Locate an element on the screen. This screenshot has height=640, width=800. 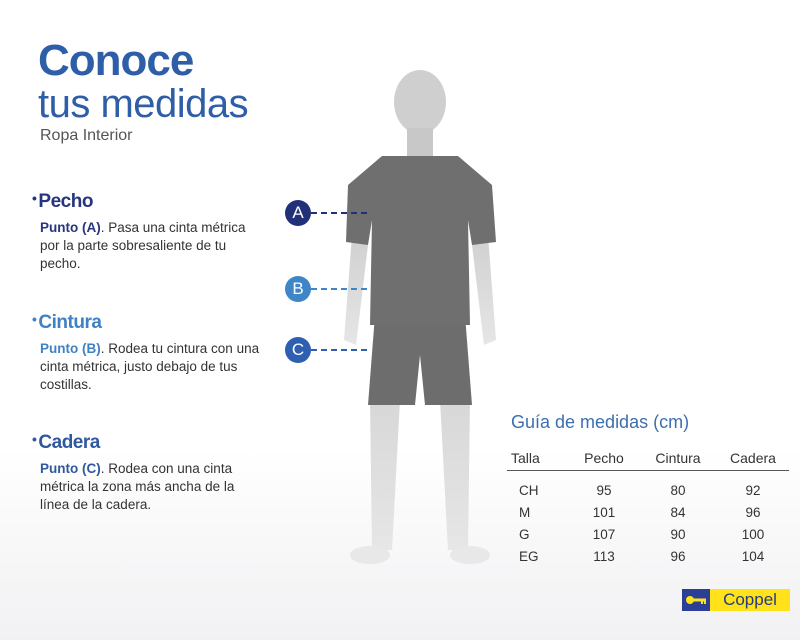
col-cadera: Cadera is located at coordinates (753, 460).